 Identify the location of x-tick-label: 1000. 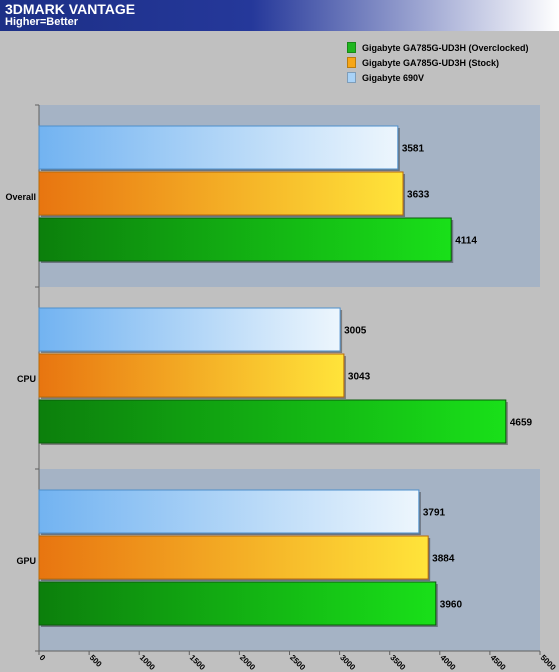
(147, 662).